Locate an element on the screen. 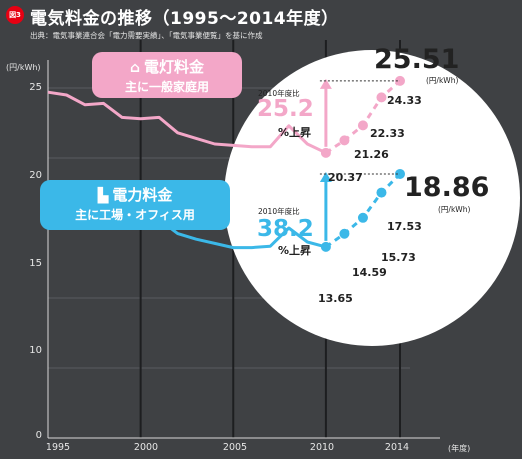  industrial-final-value: 18.86 is located at coordinates (447, 187).